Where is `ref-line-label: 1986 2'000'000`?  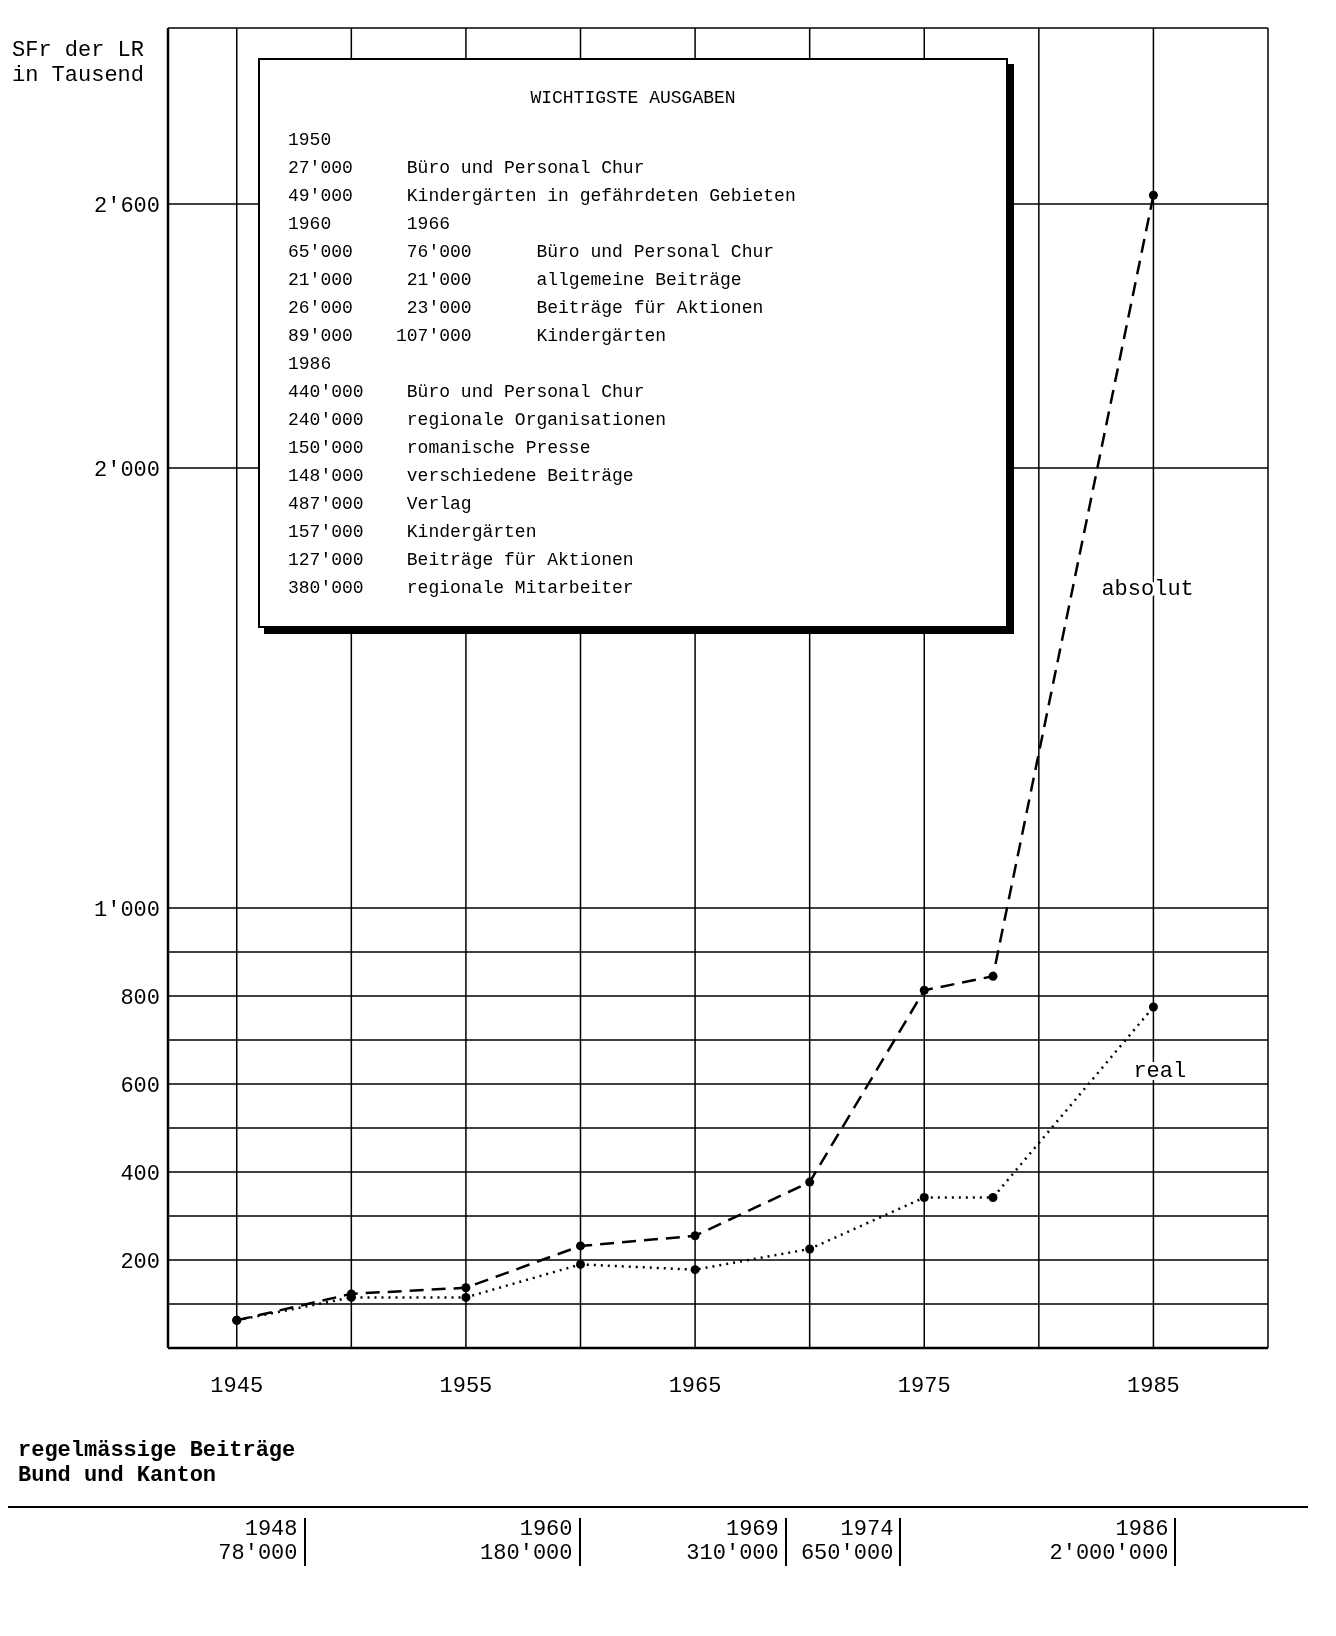 ref-line-label: 1986 2'000'000 is located at coordinates (1113, 1541).